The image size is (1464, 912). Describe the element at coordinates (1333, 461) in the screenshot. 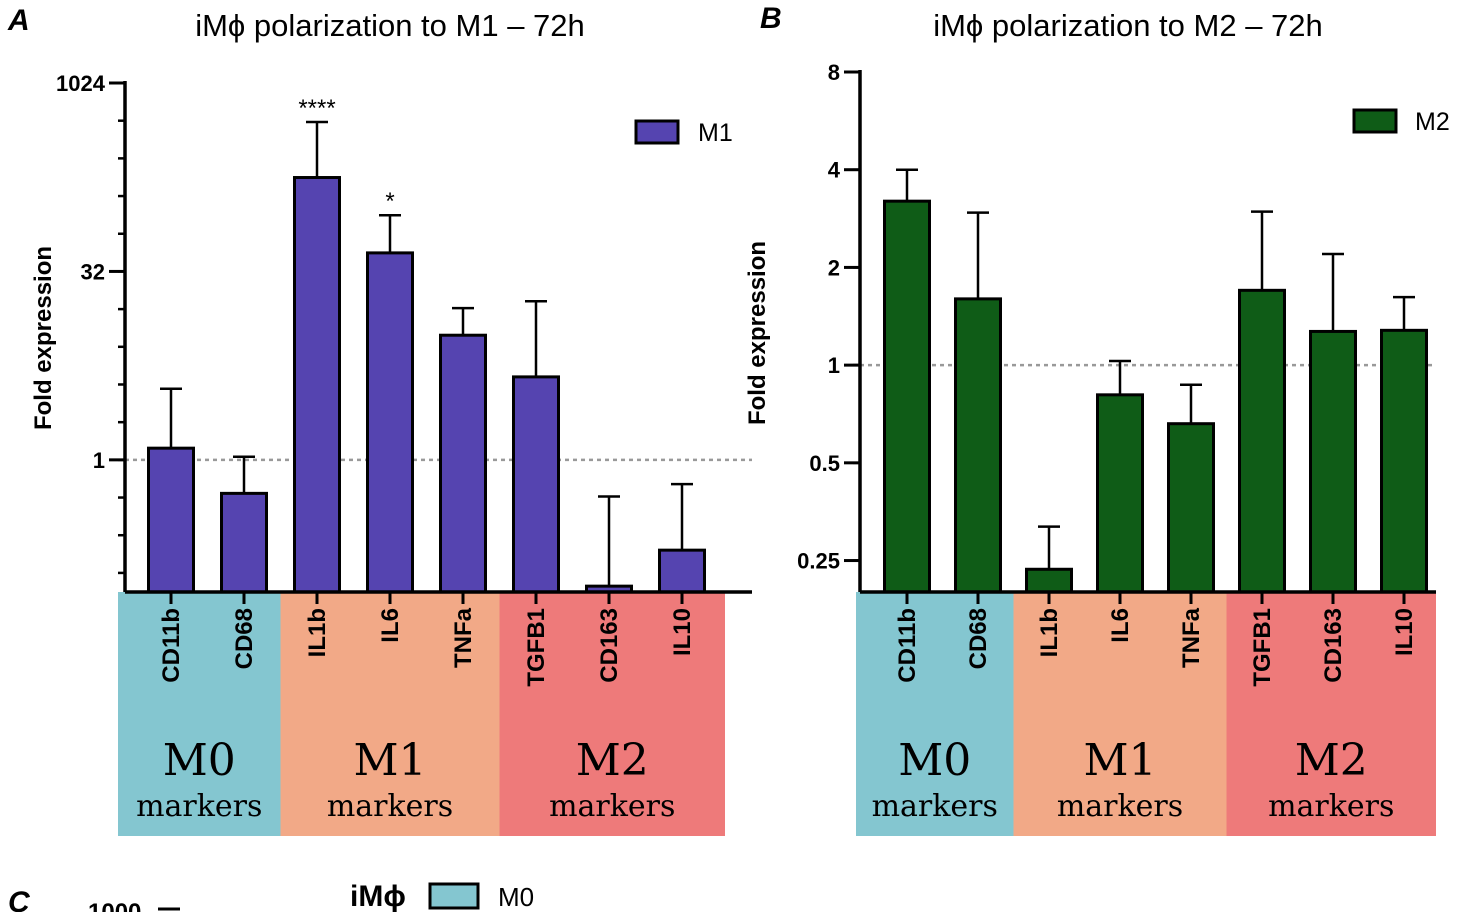

I see `panel-b-bar-cd163` at that location.